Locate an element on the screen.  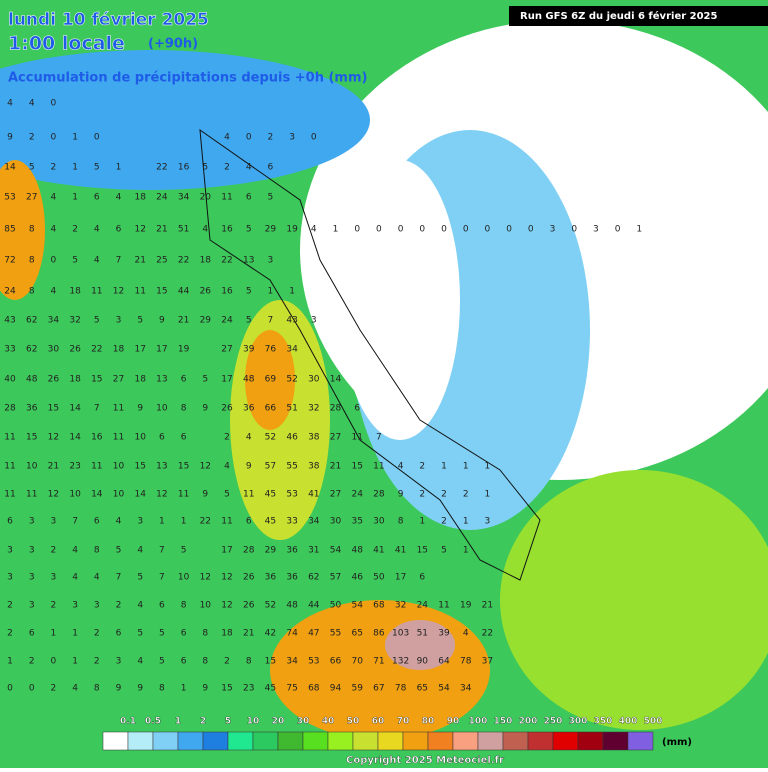
value-label: 38 is located at coordinates (314, 438).